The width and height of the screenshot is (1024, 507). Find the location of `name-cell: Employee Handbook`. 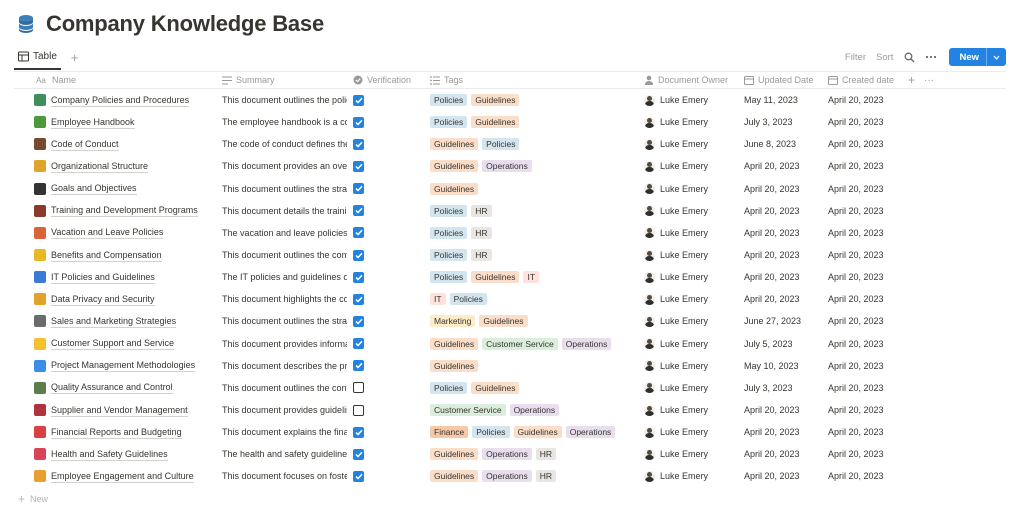

name-cell: Employee Handbook is located at coordinates (115, 122).